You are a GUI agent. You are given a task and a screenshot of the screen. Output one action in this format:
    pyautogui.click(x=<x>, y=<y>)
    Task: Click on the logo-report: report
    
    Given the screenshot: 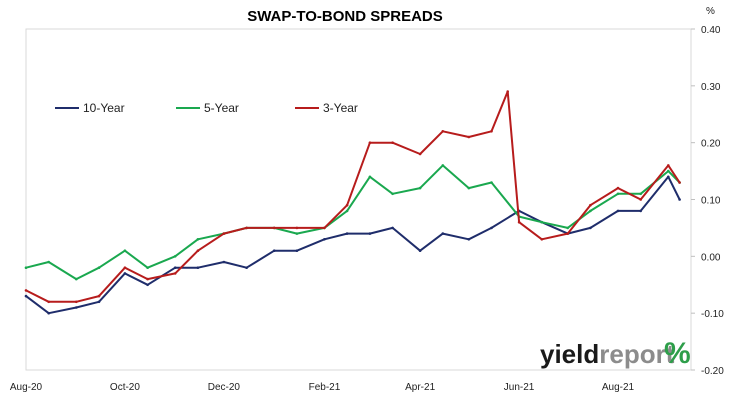 What is the action you would take?
    pyautogui.click(x=636, y=354)
    